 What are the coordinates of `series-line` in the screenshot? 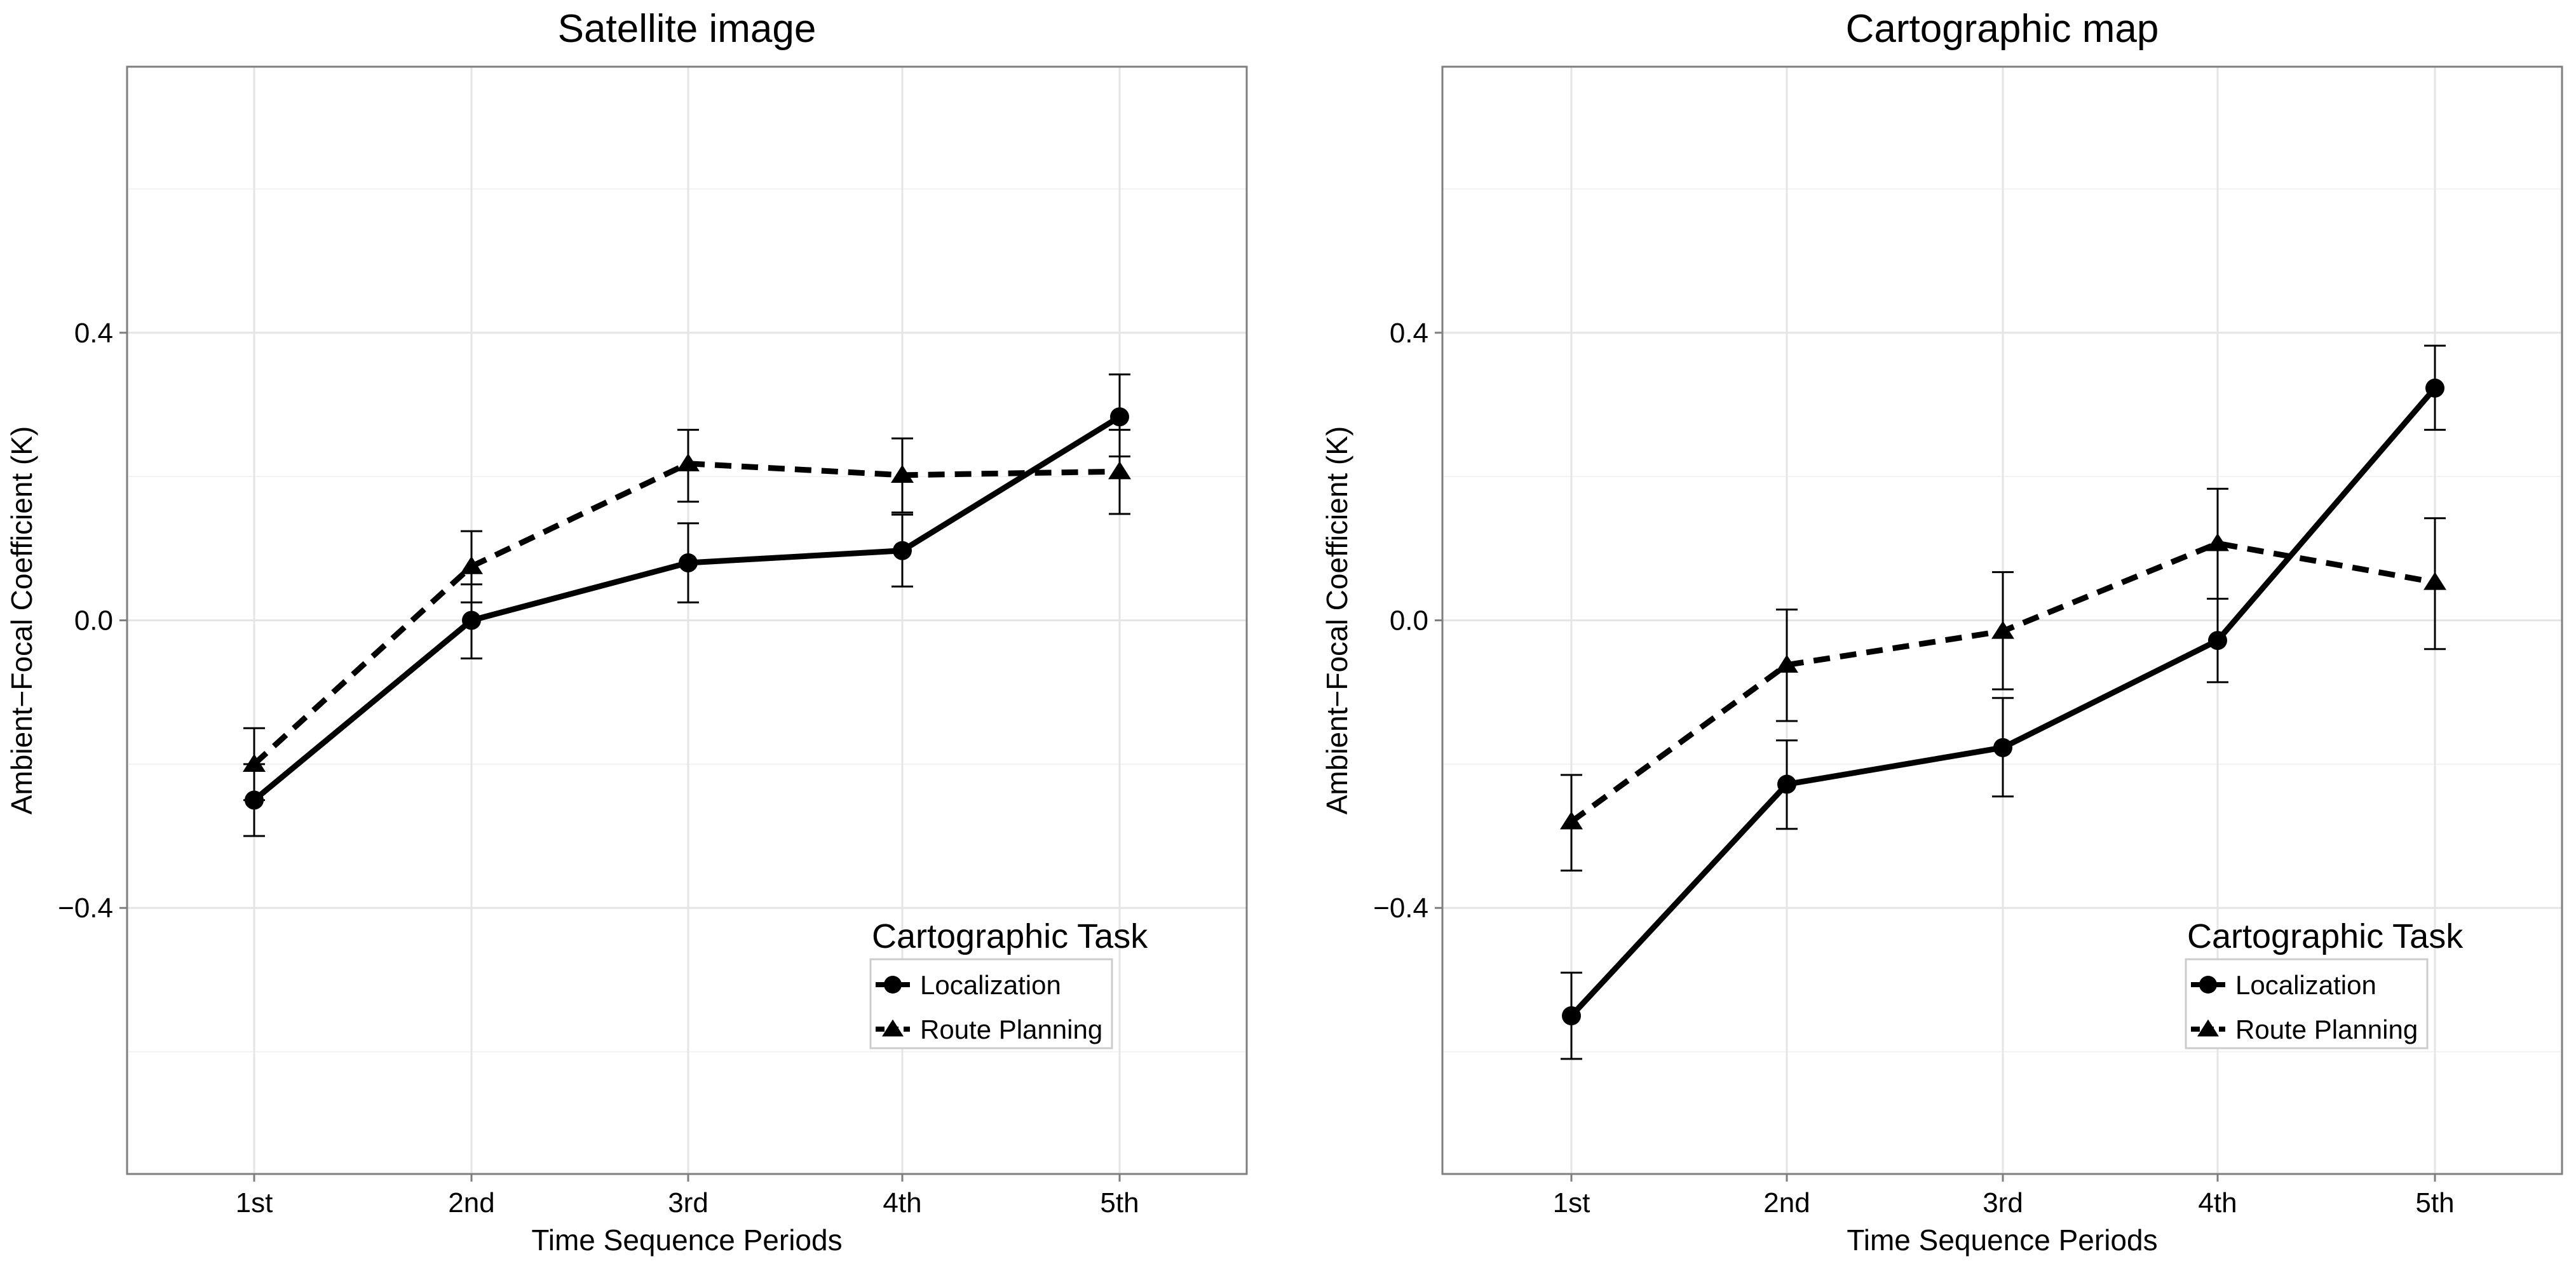 It's located at (686, 614).